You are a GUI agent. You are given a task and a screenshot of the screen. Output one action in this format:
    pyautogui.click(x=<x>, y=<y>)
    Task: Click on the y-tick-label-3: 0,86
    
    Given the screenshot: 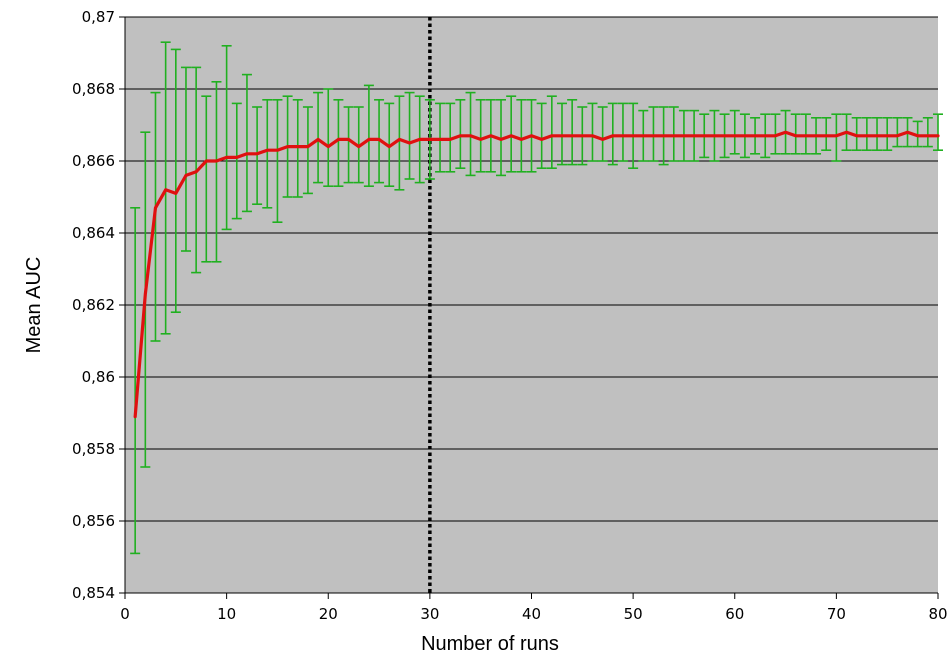 What is the action you would take?
    pyautogui.click(x=98, y=377)
    